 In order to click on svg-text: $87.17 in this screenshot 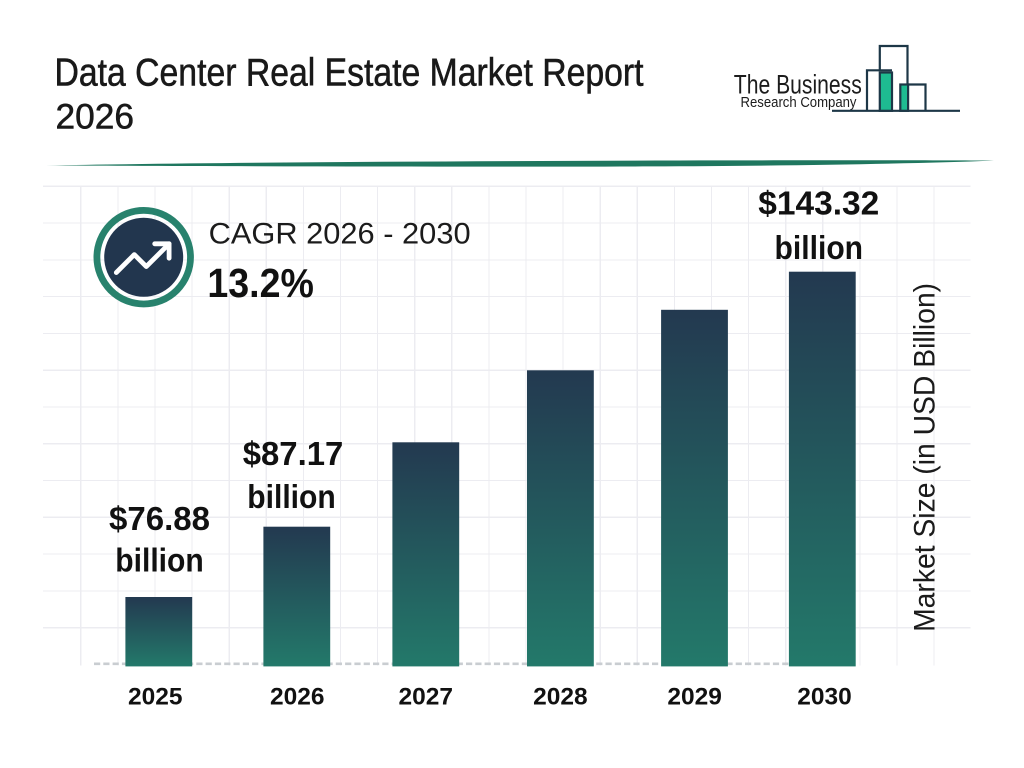, I will do `click(293, 453)`.